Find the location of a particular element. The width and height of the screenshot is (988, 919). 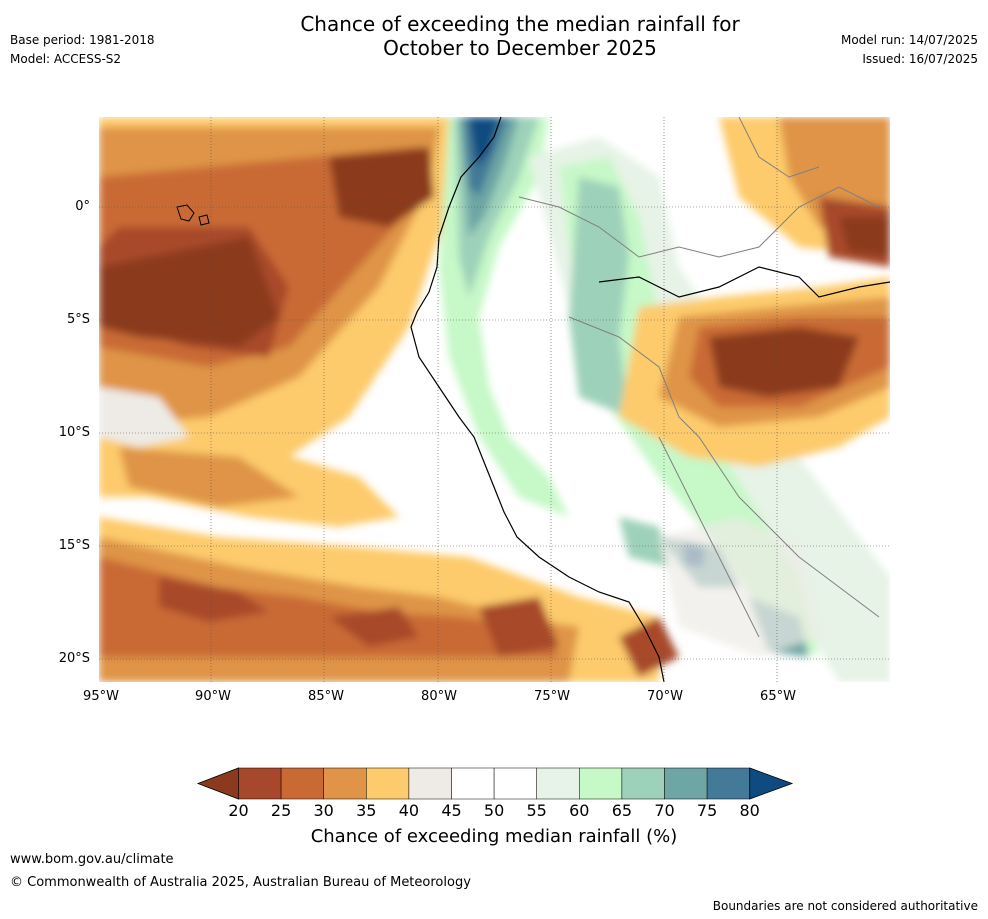

colorbar-tick-label: 45 is located at coordinates (451, 810).